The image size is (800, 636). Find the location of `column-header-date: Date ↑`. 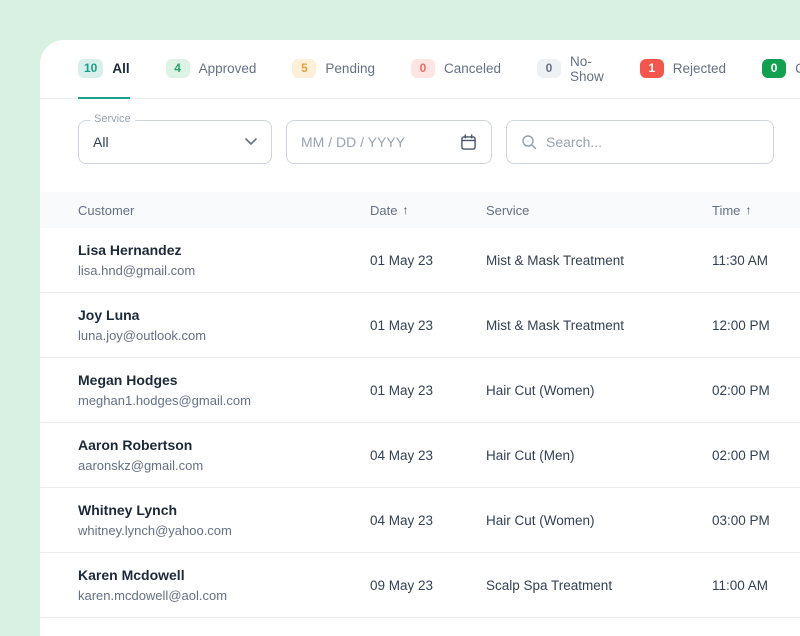

column-header-date: Date ↑ is located at coordinates (428, 210).